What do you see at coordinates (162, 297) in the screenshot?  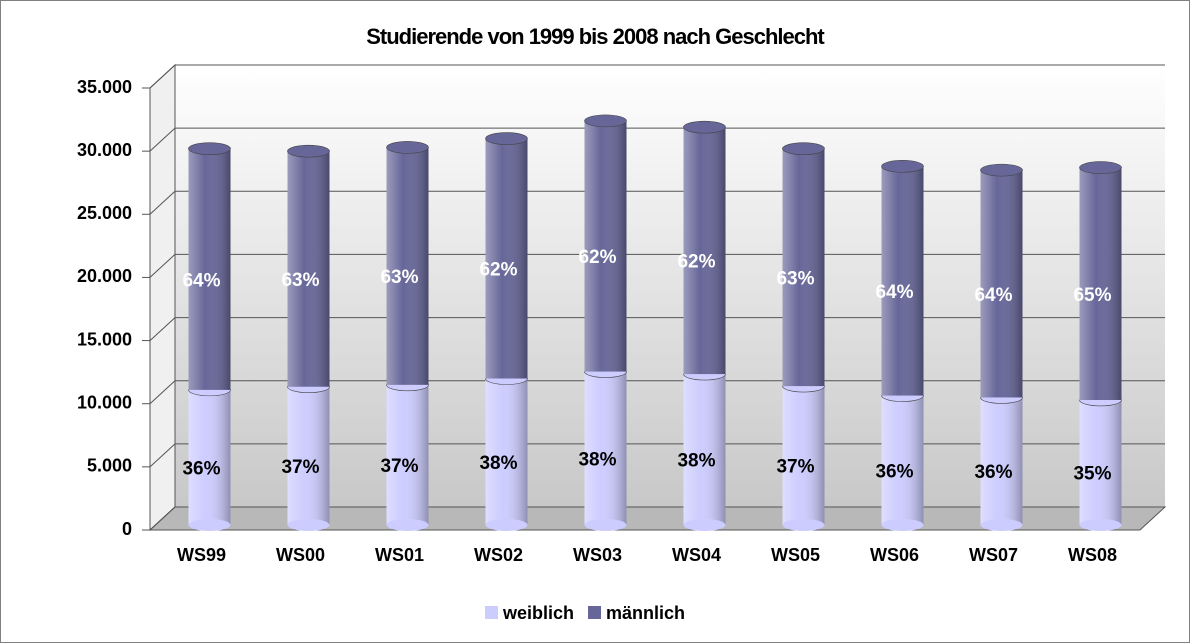 I see `side-wall` at bounding box center [162, 297].